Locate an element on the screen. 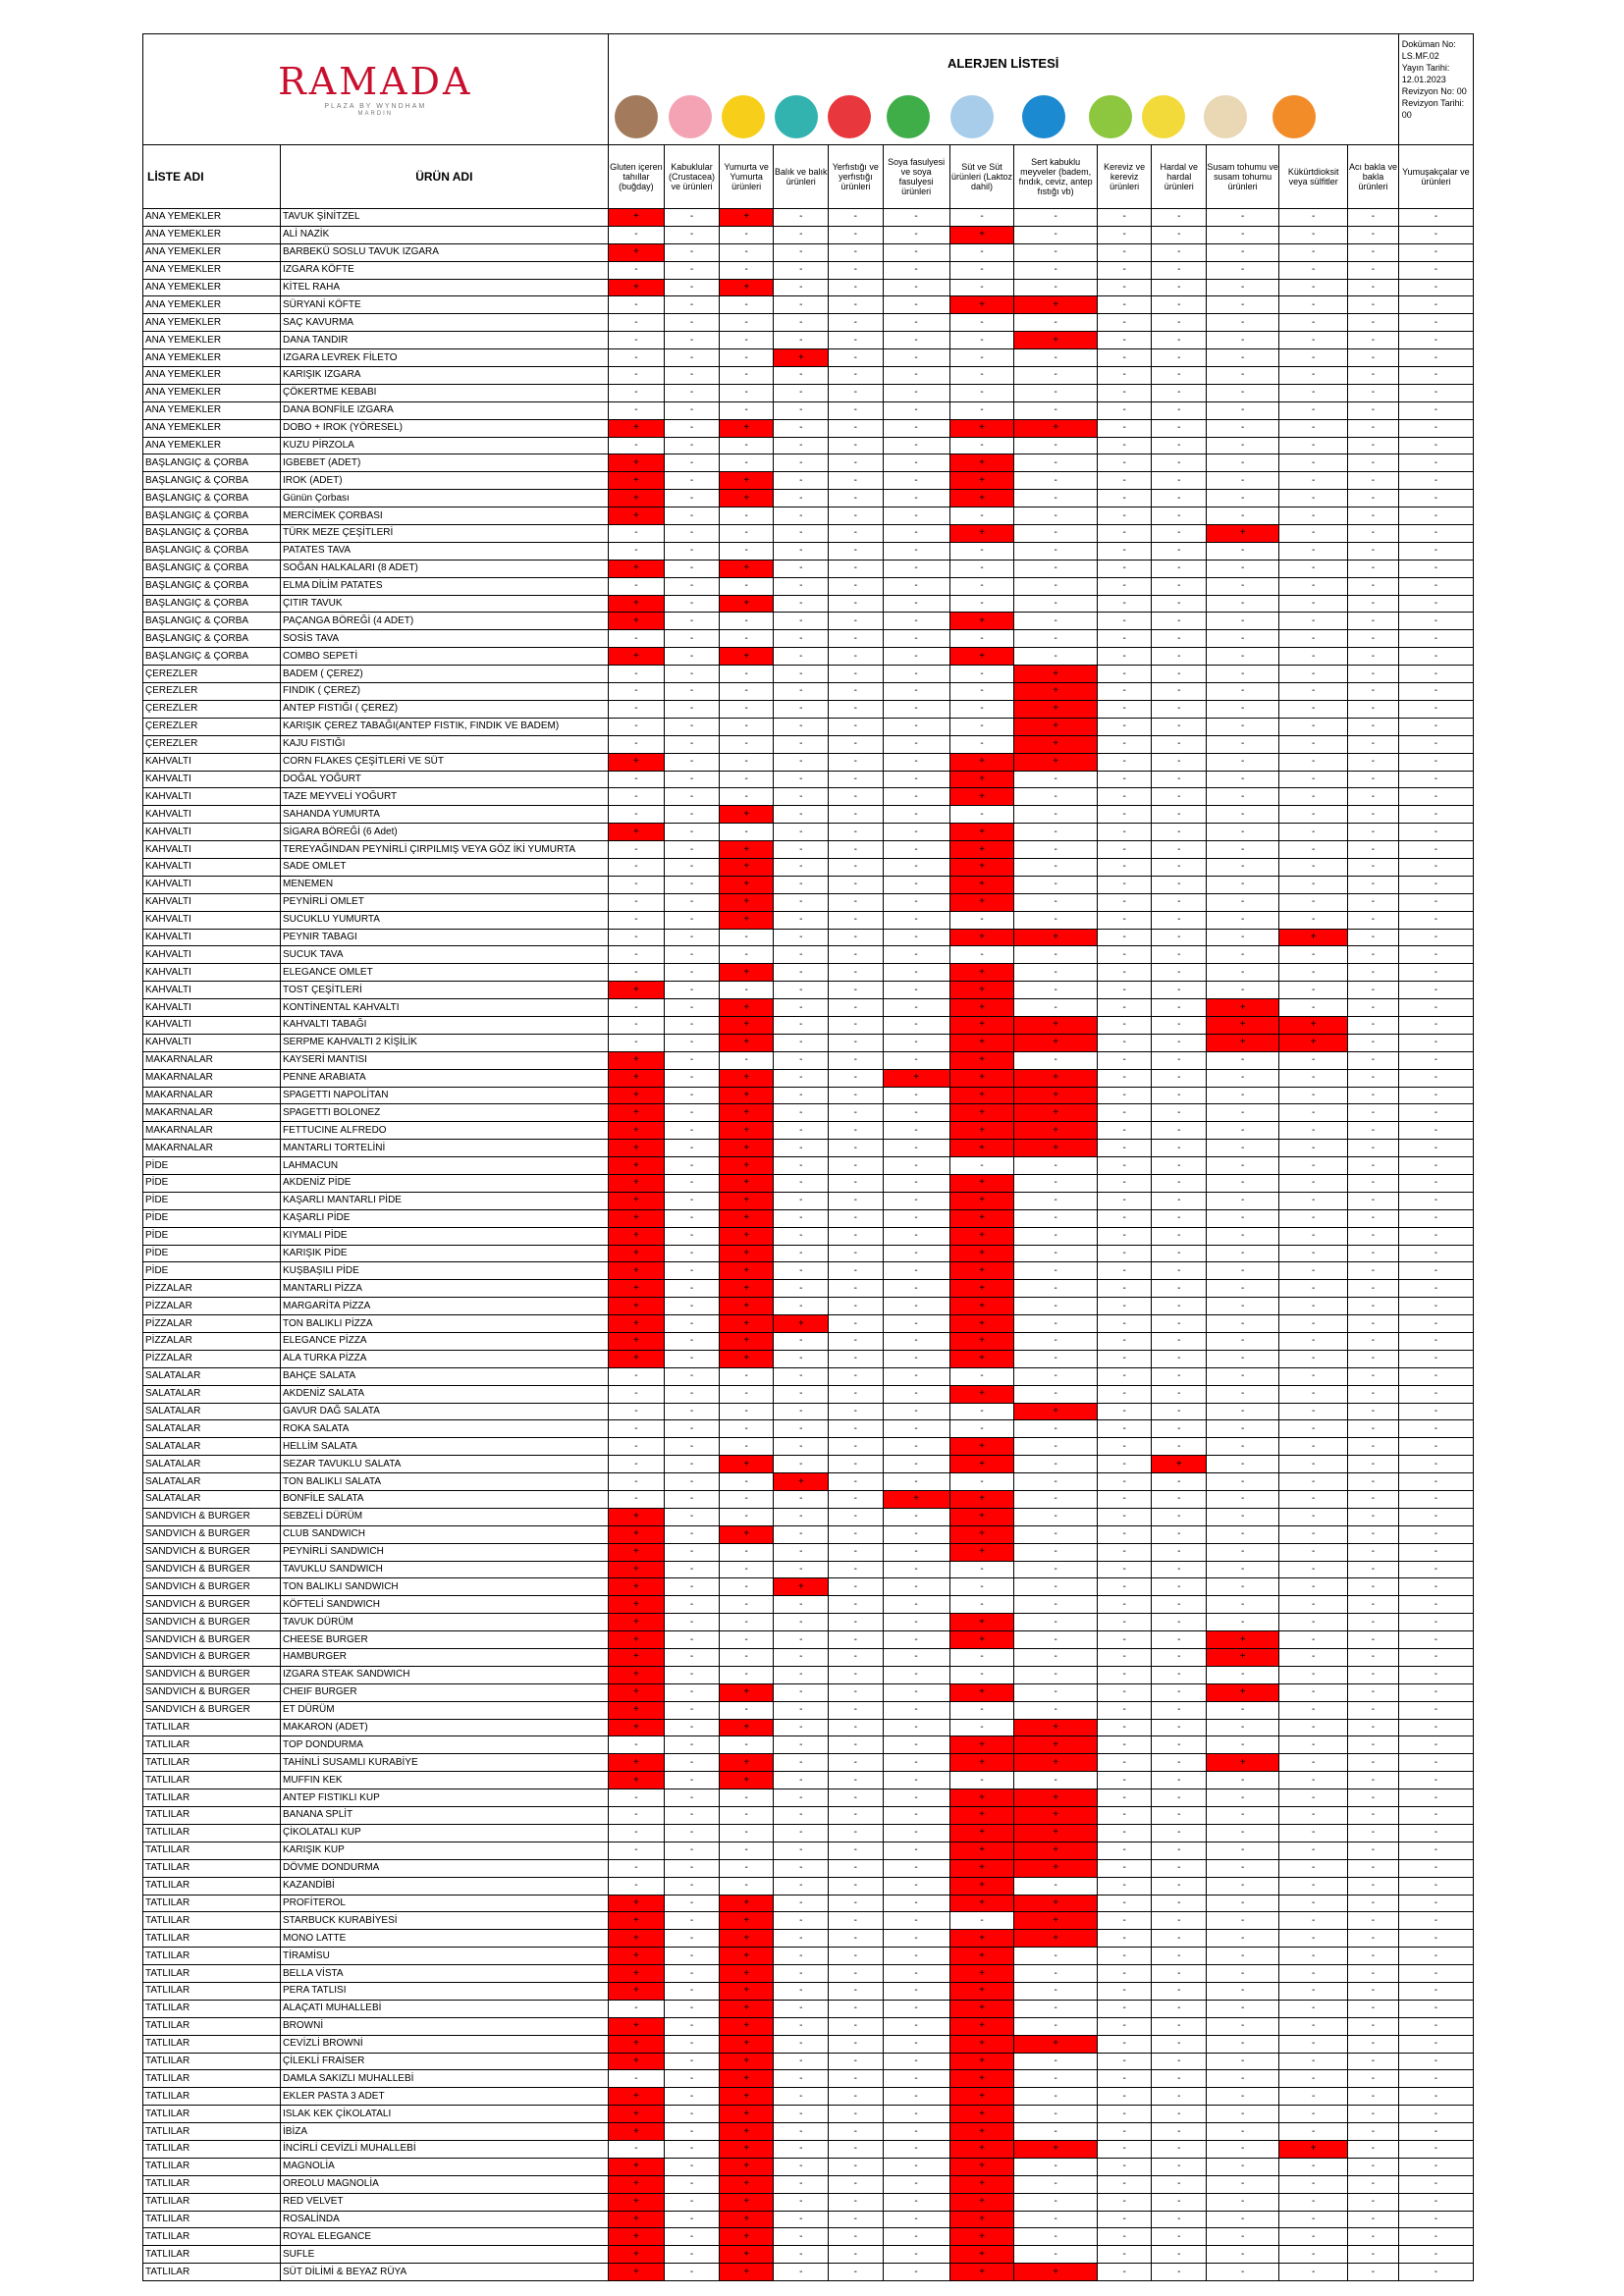 This screenshot has width=1624, height=2296. product-name-cell: KAYSERİ MANTISI is located at coordinates (444, 1060).